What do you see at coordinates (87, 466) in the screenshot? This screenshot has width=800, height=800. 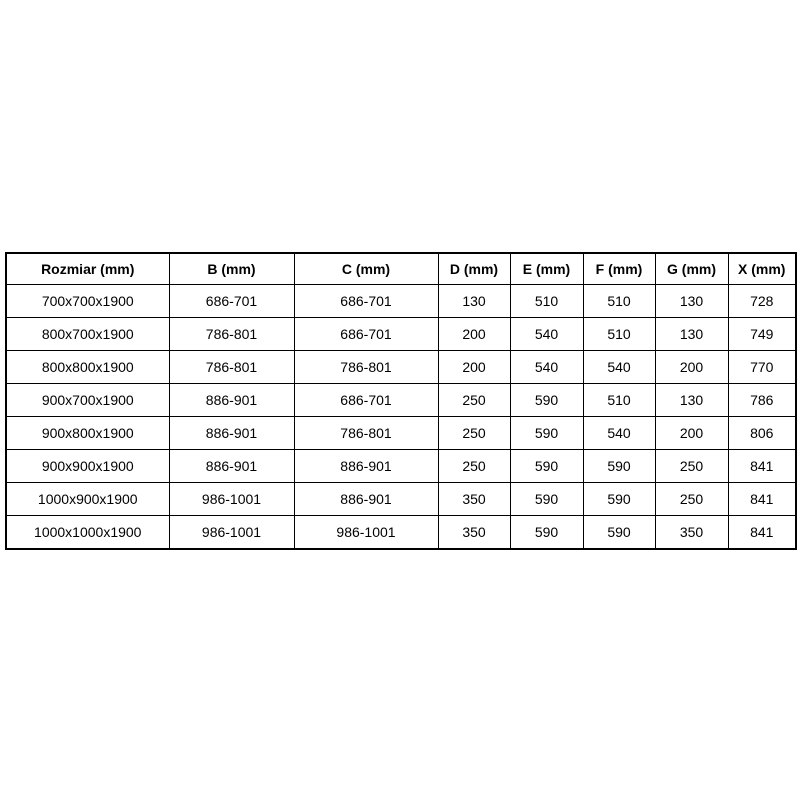 I see `table-cell: 900x900x1900` at bounding box center [87, 466].